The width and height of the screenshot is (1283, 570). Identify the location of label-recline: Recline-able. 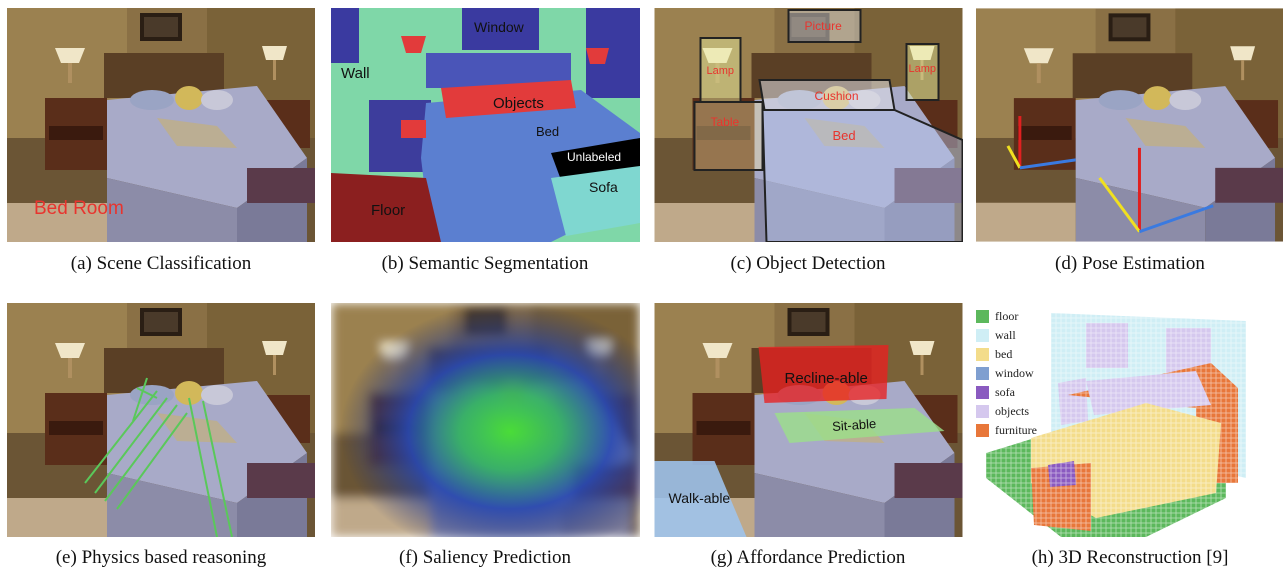
(826, 378).